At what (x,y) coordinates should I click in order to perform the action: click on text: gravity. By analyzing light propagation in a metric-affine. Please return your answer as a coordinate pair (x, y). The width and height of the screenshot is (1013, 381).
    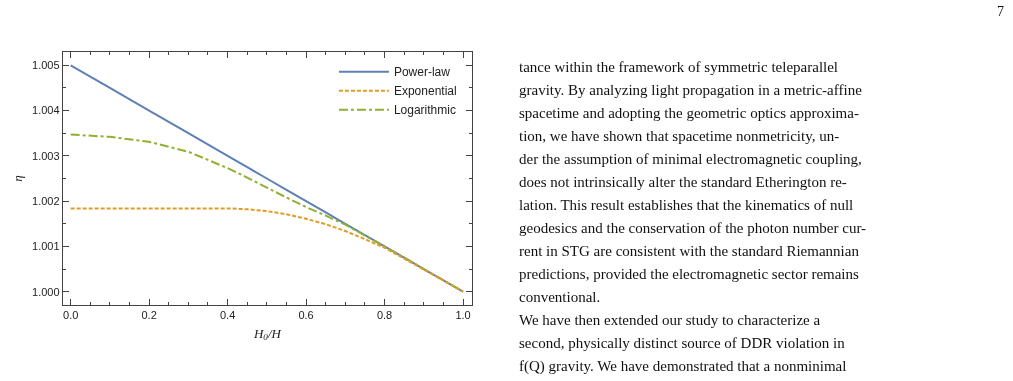
    Looking at the image, I should click on (691, 90).